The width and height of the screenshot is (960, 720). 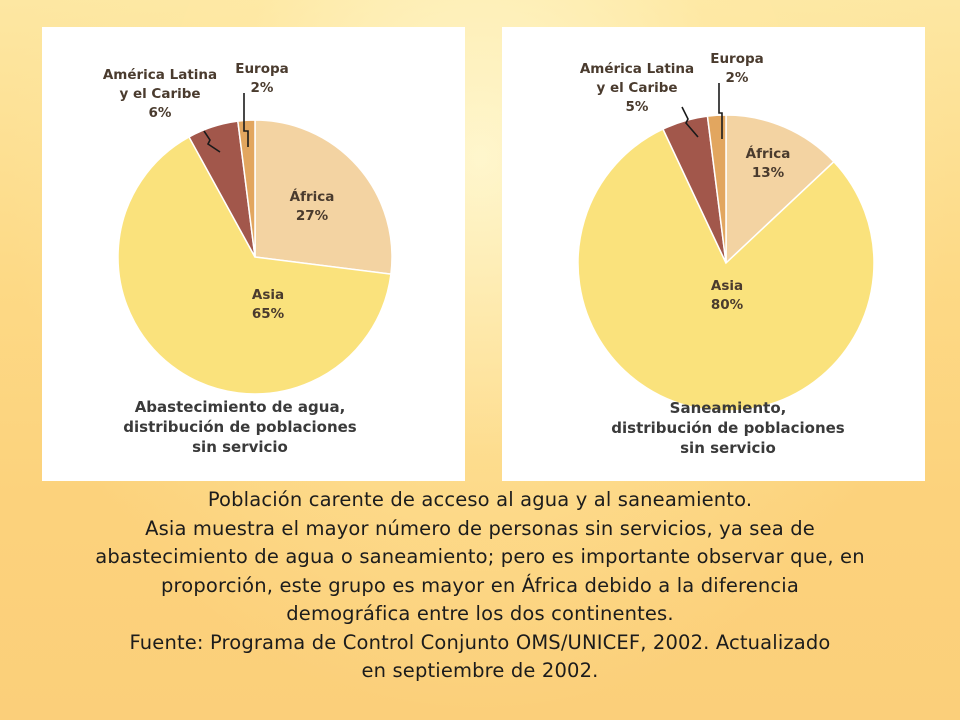 I want to click on slice-label: Asia 65%, so click(x=268, y=304).